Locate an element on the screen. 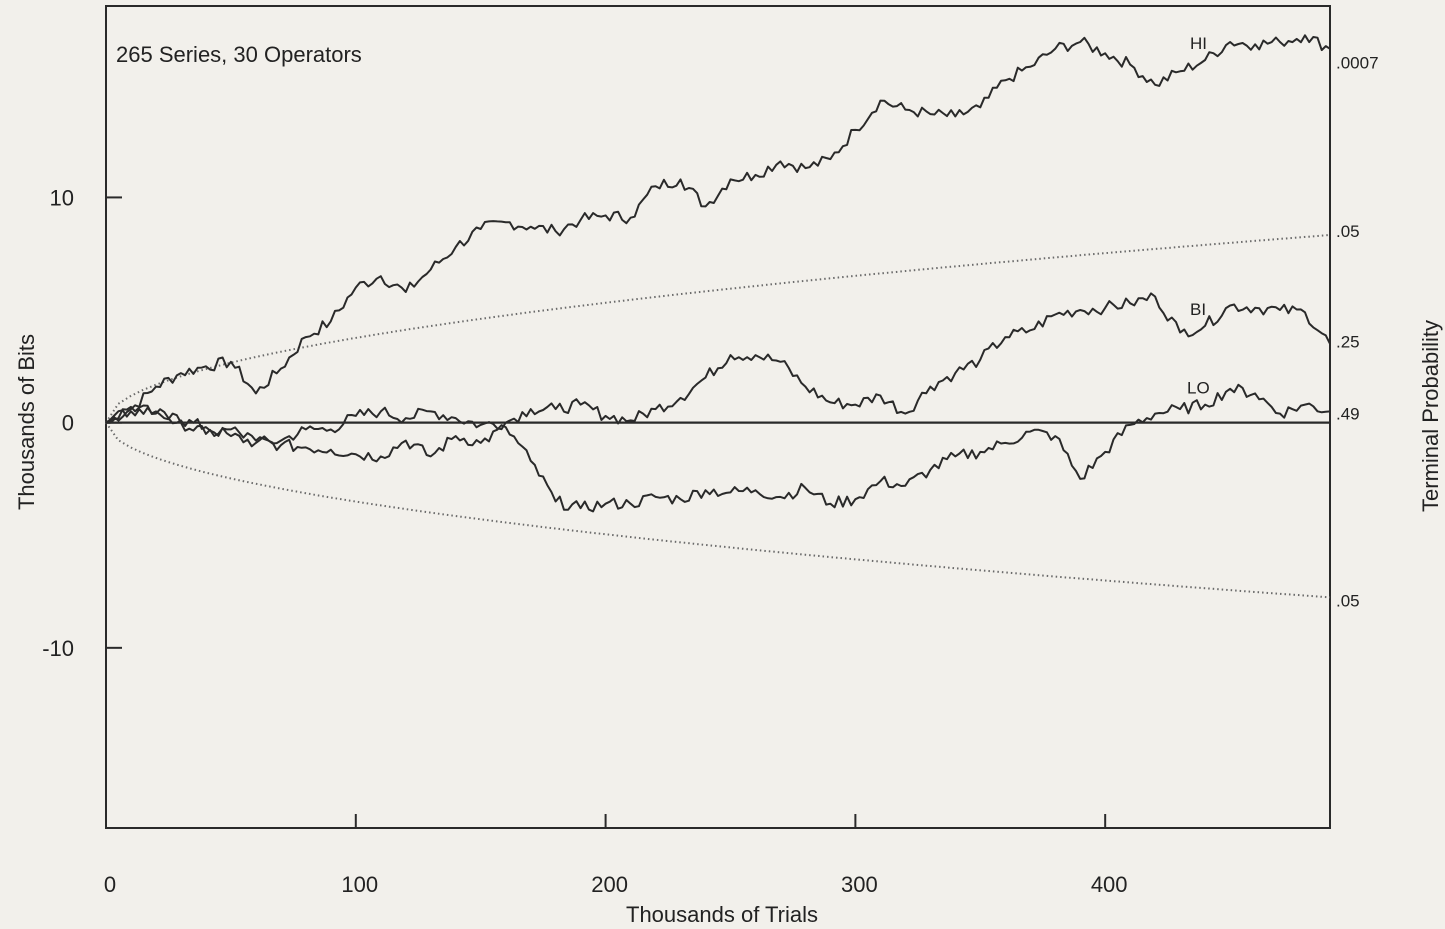 The image size is (1445, 929). y-tick-label: 0 is located at coordinates (68, 423).